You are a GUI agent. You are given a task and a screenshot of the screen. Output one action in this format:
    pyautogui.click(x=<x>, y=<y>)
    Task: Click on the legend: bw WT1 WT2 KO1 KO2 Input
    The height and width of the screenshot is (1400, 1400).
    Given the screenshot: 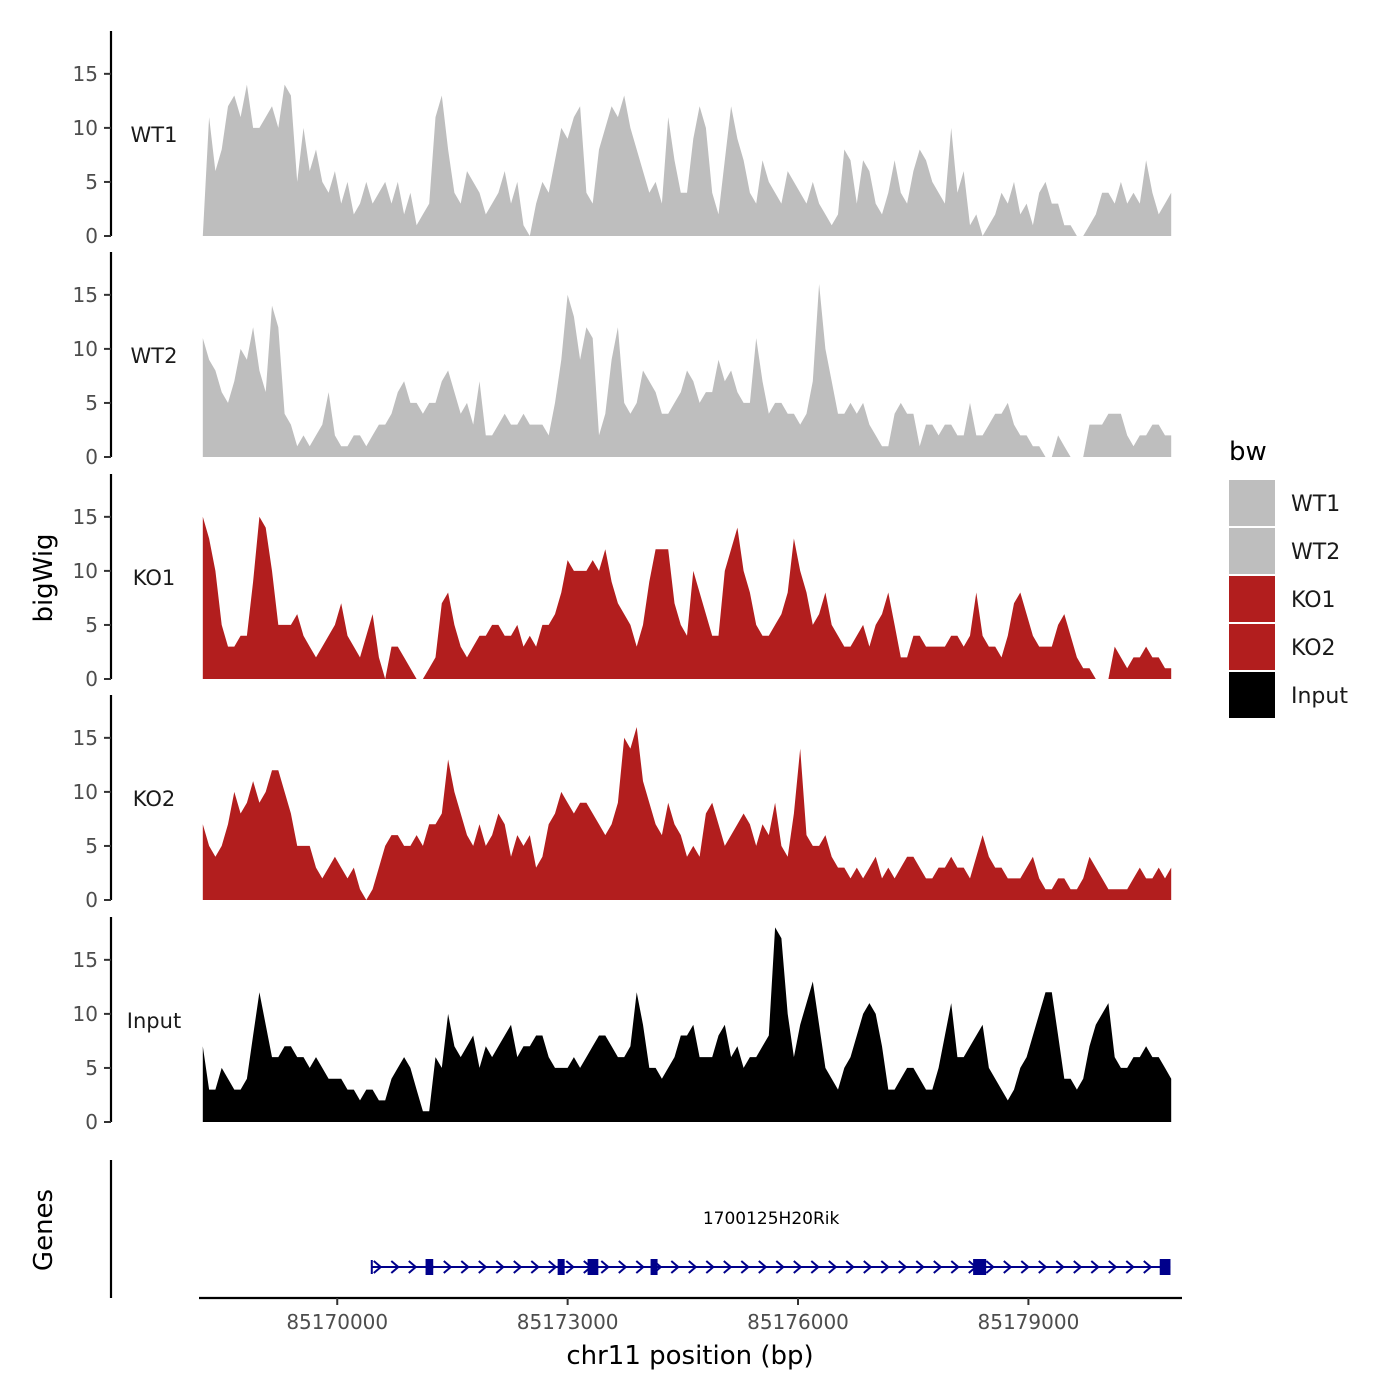 What is the action you would take?
    pyautogui.click(x=1288, y=577)
    